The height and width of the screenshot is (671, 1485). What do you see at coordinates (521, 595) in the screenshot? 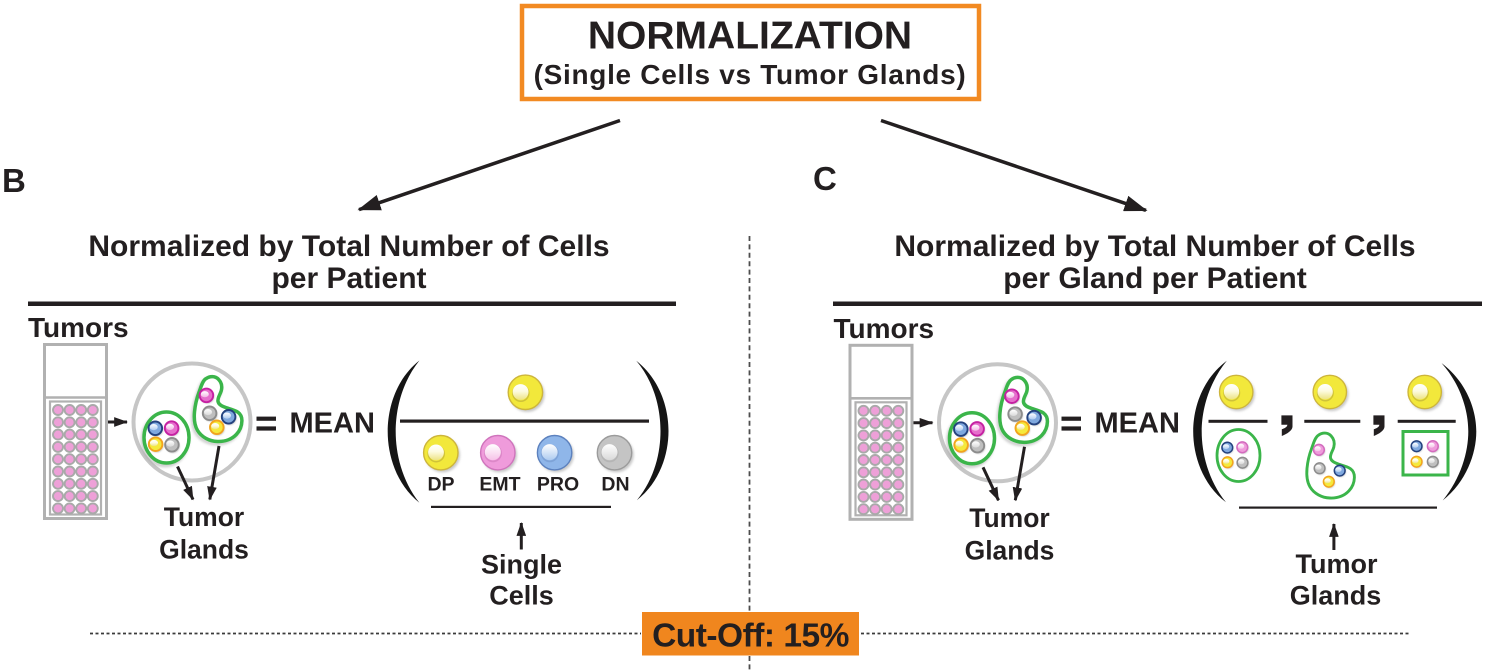
I see `svg-text: Cells` at bounding box center [521, 595].